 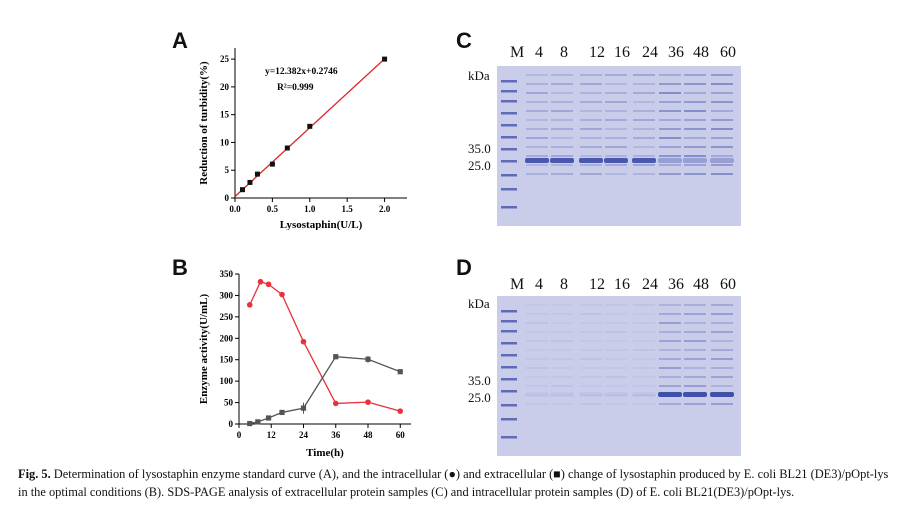 What do you see at coordinates (479, 380) in the screenshot?
I see `gel-d-mw-35: 35.0` at bounding box center [479, 380].